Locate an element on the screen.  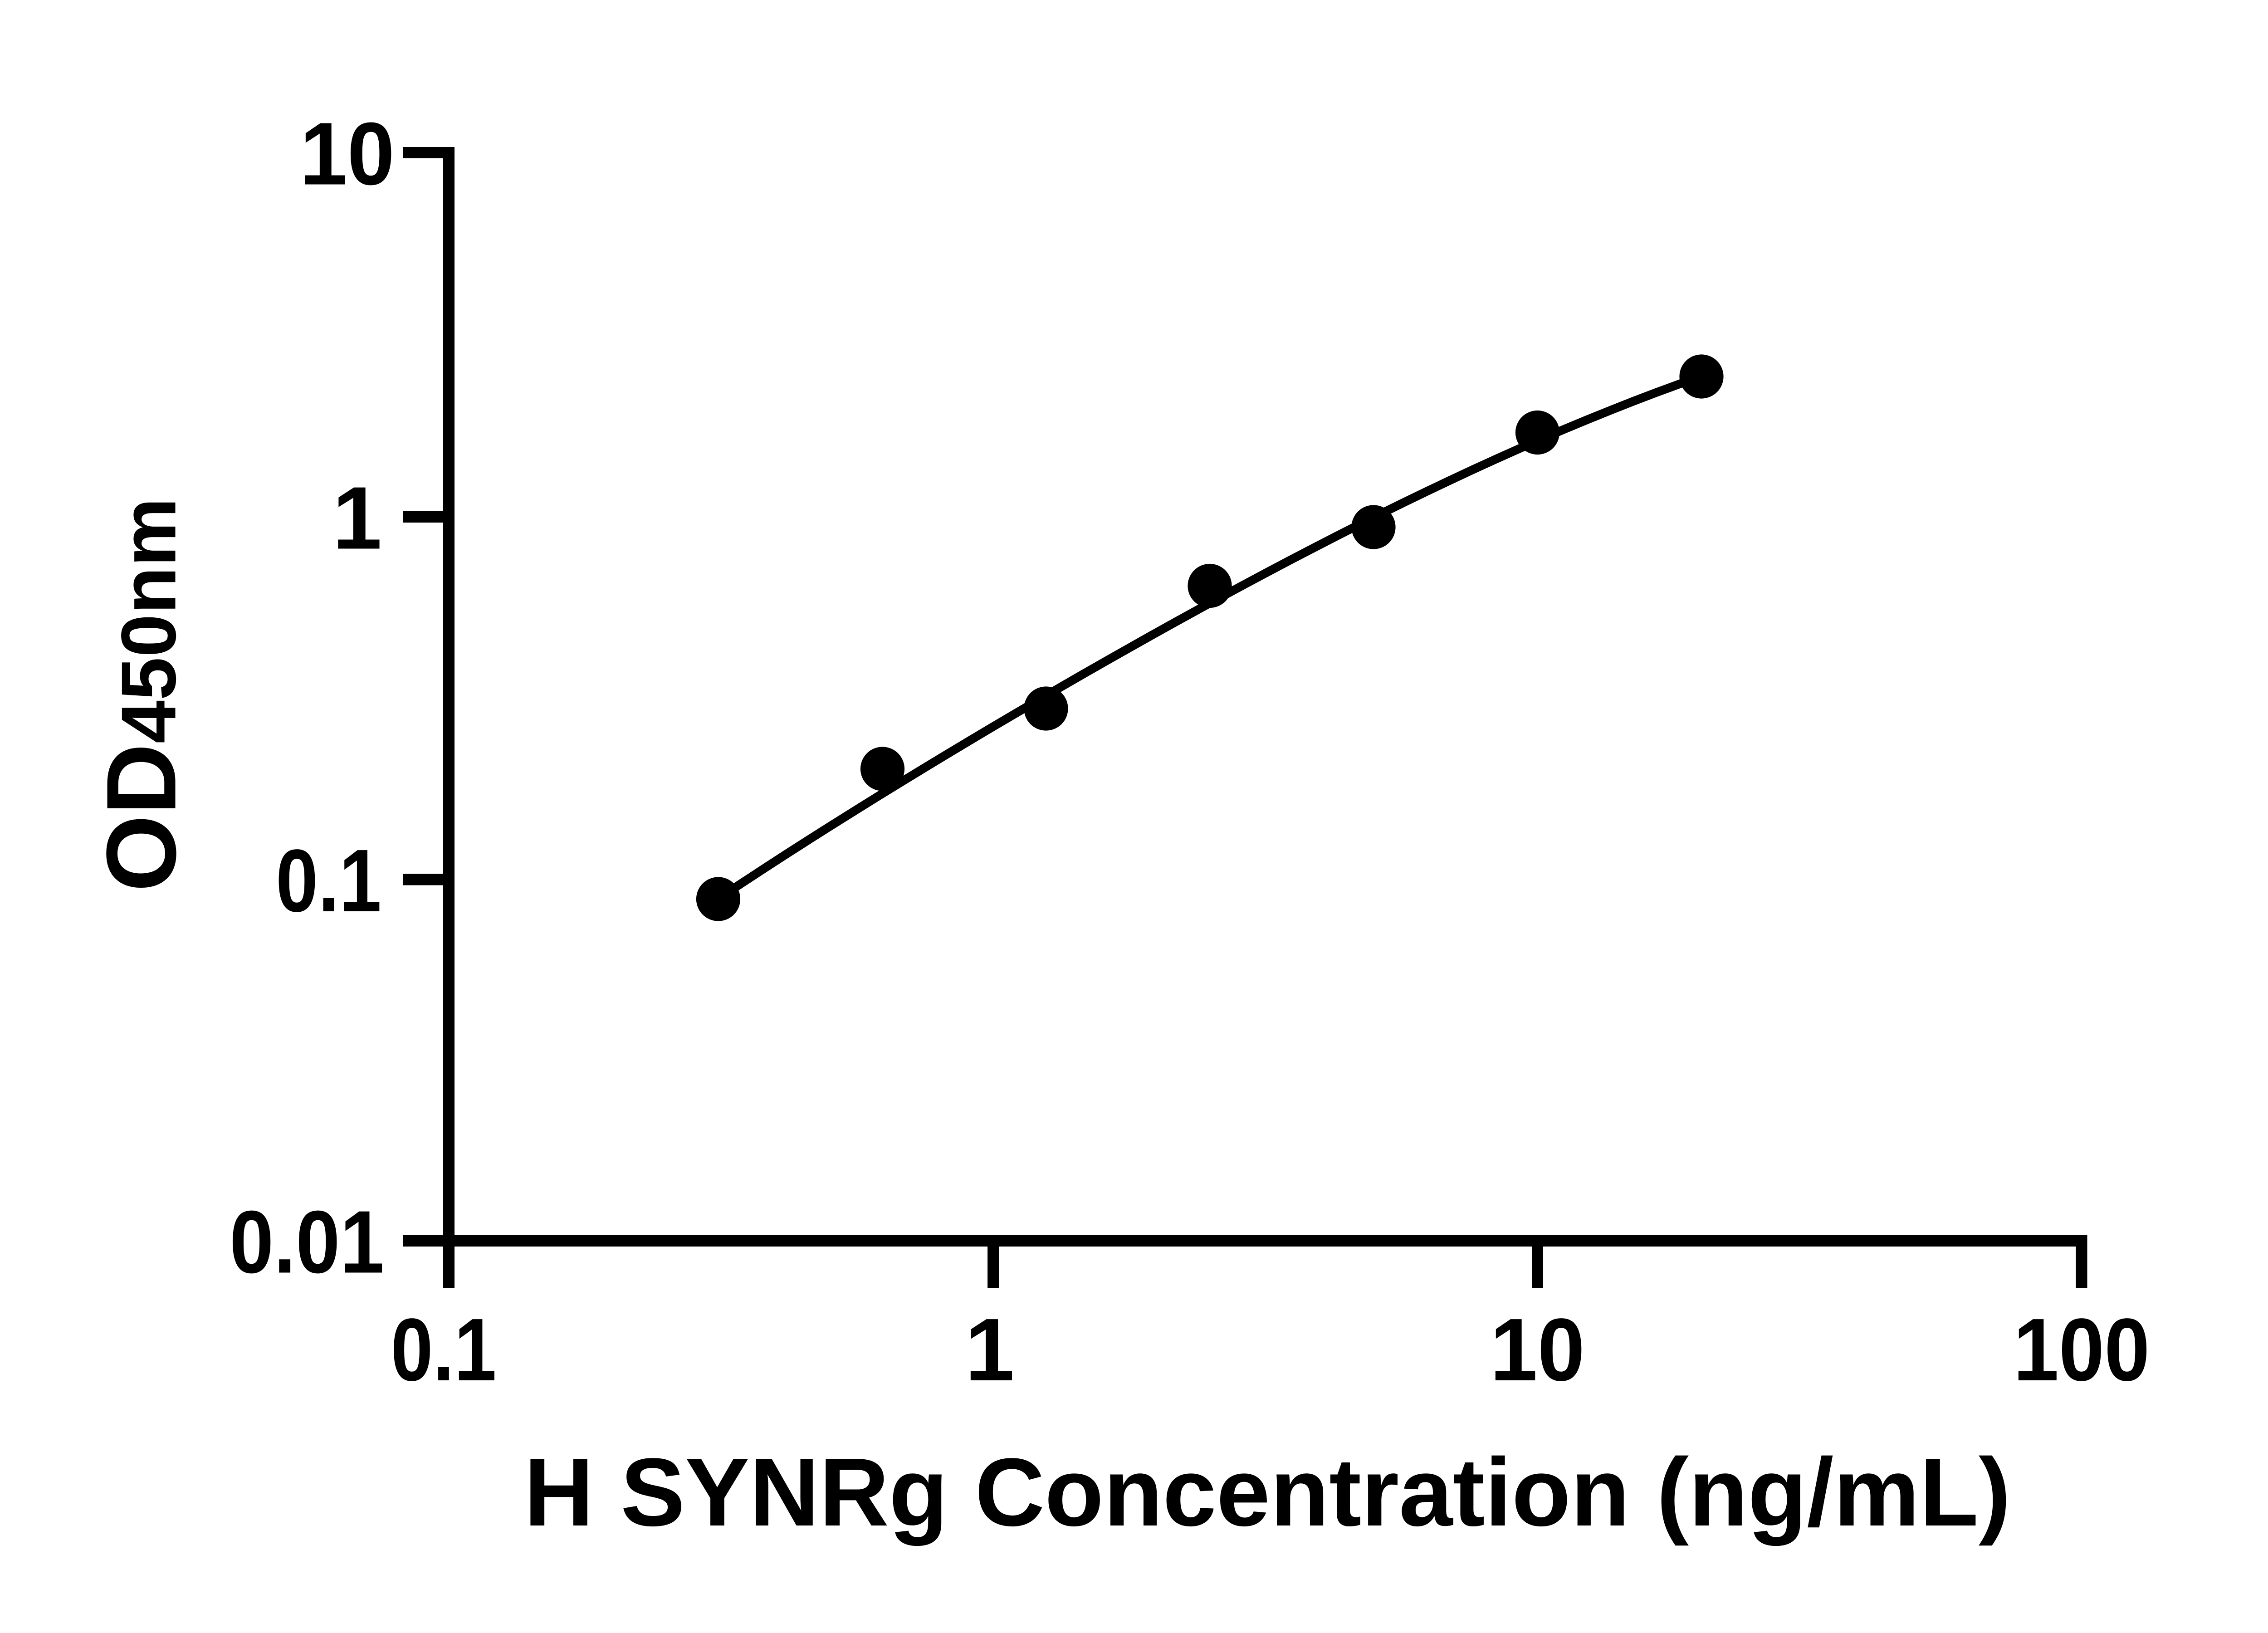
svg-text: OD450nm is located at coordinates (142, 695).